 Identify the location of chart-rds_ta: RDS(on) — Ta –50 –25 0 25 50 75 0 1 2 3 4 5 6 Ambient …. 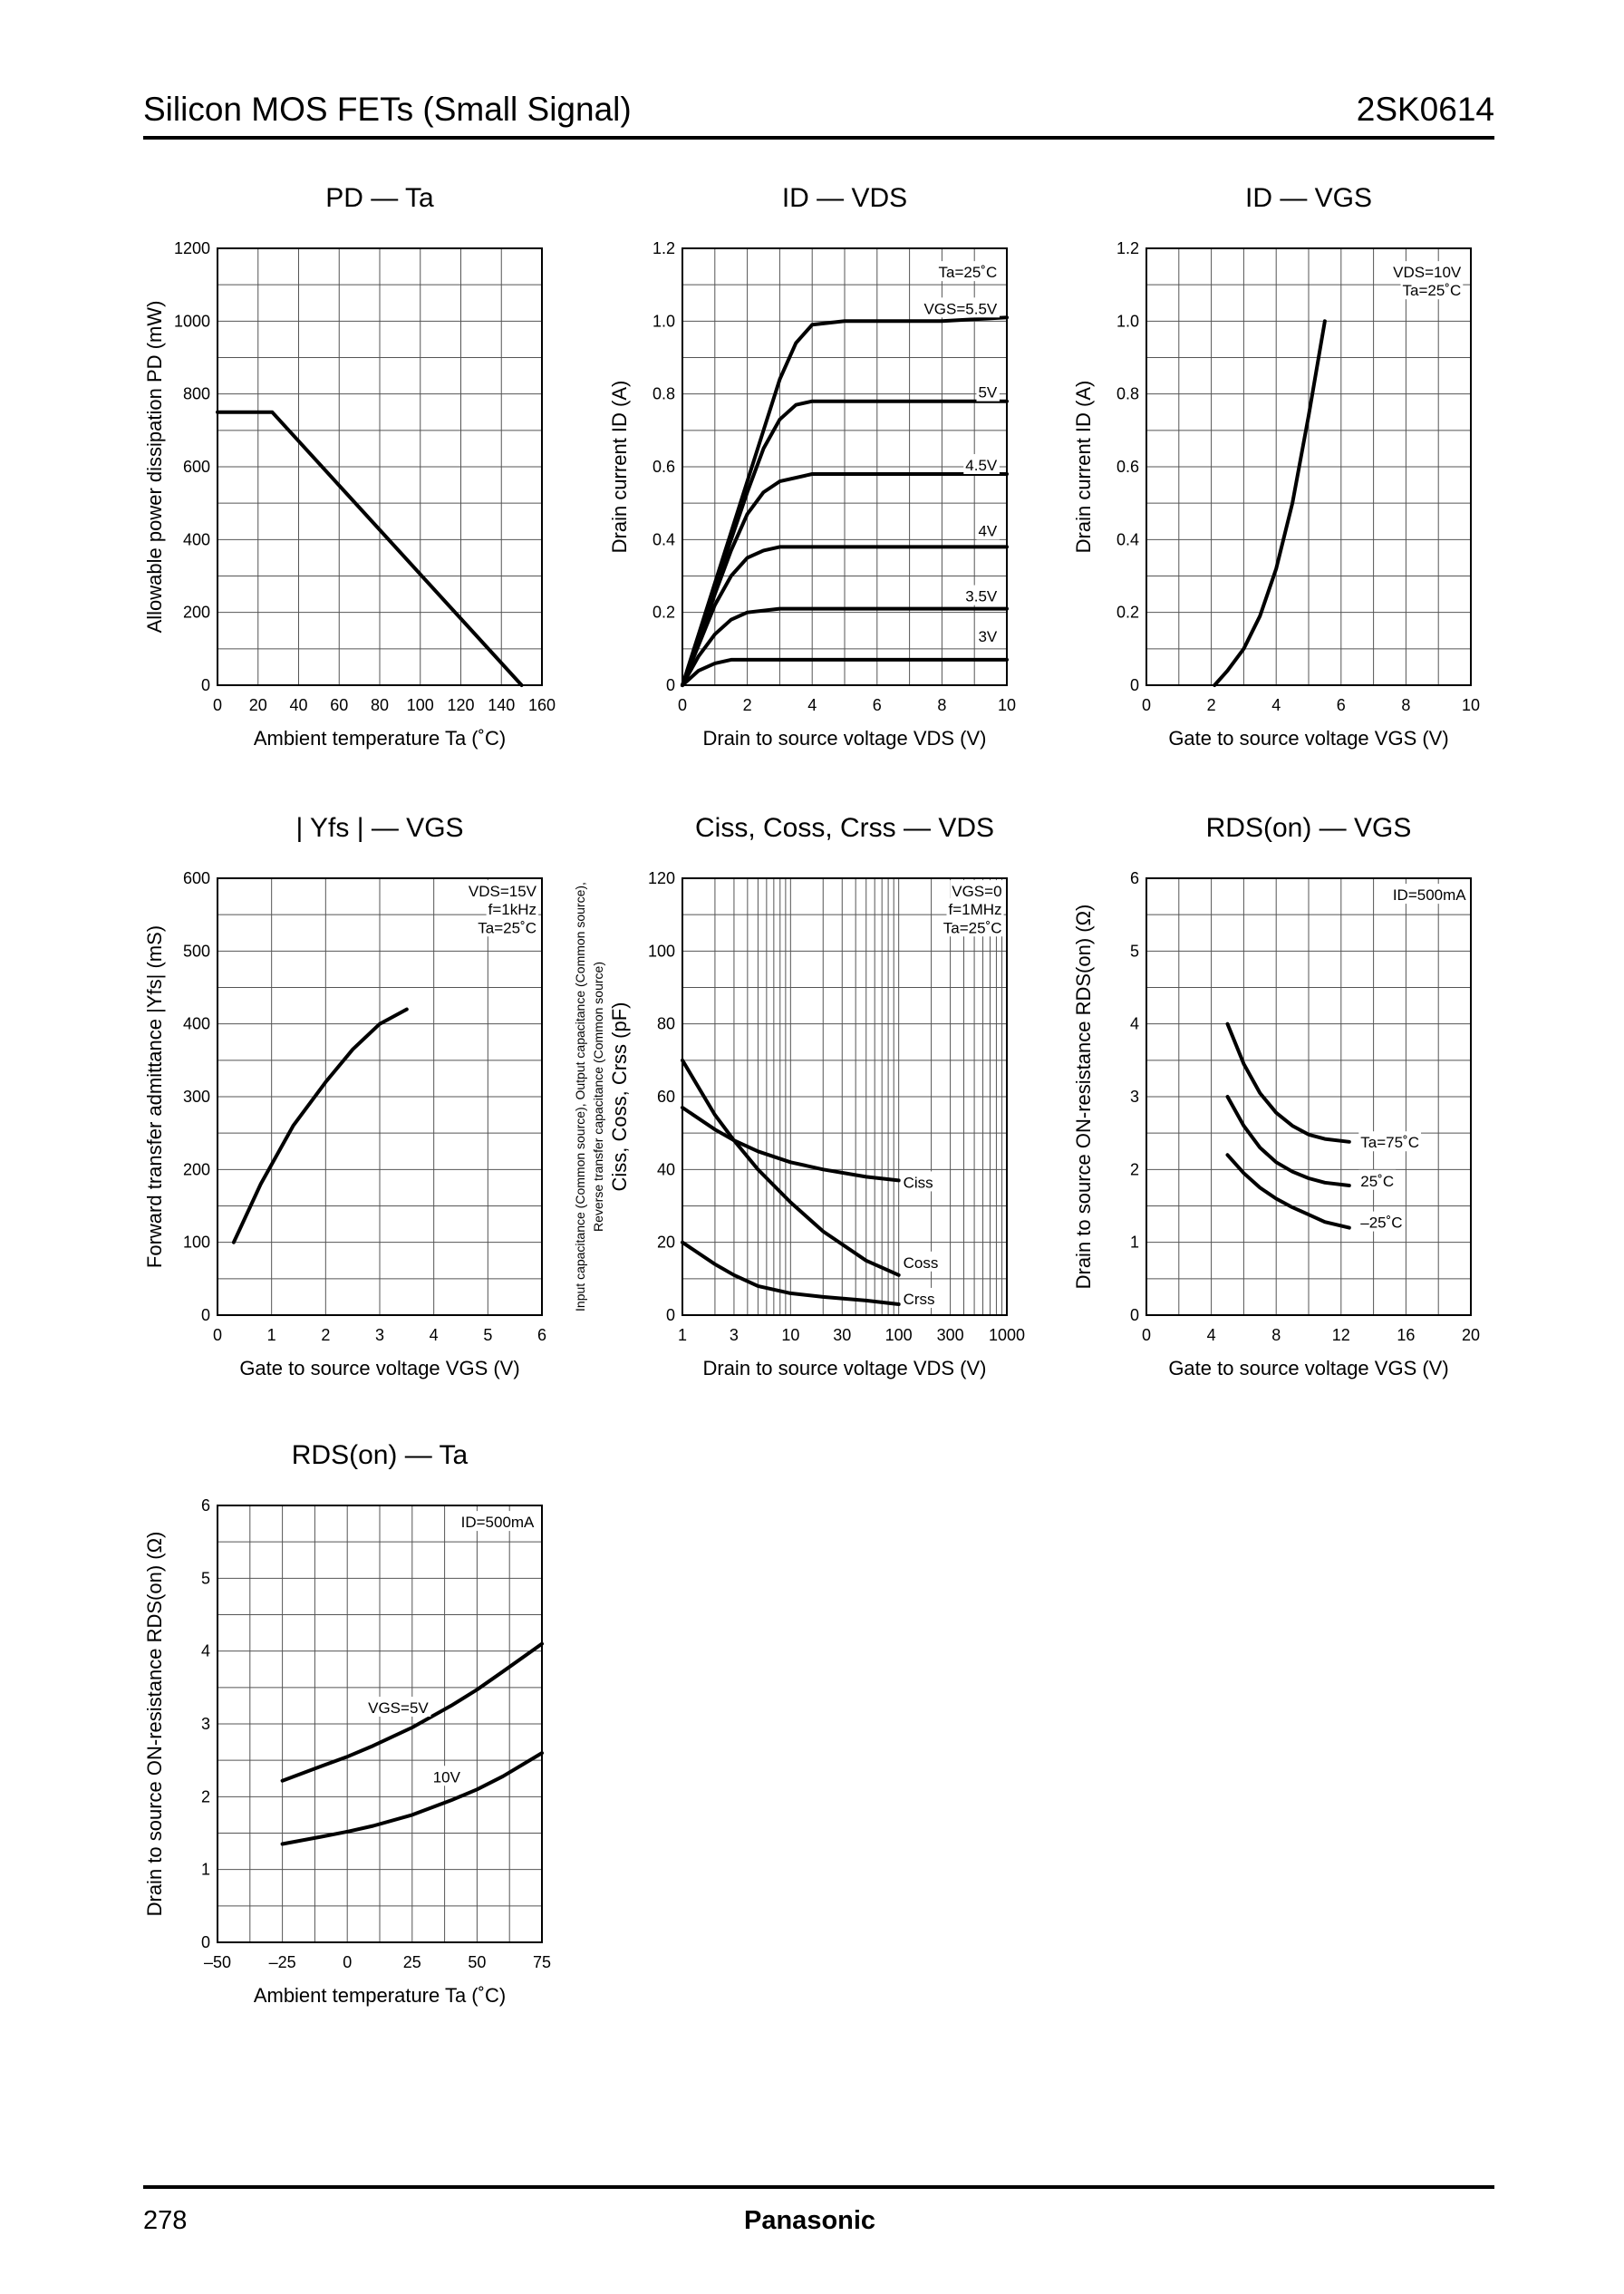
(347, 1723).